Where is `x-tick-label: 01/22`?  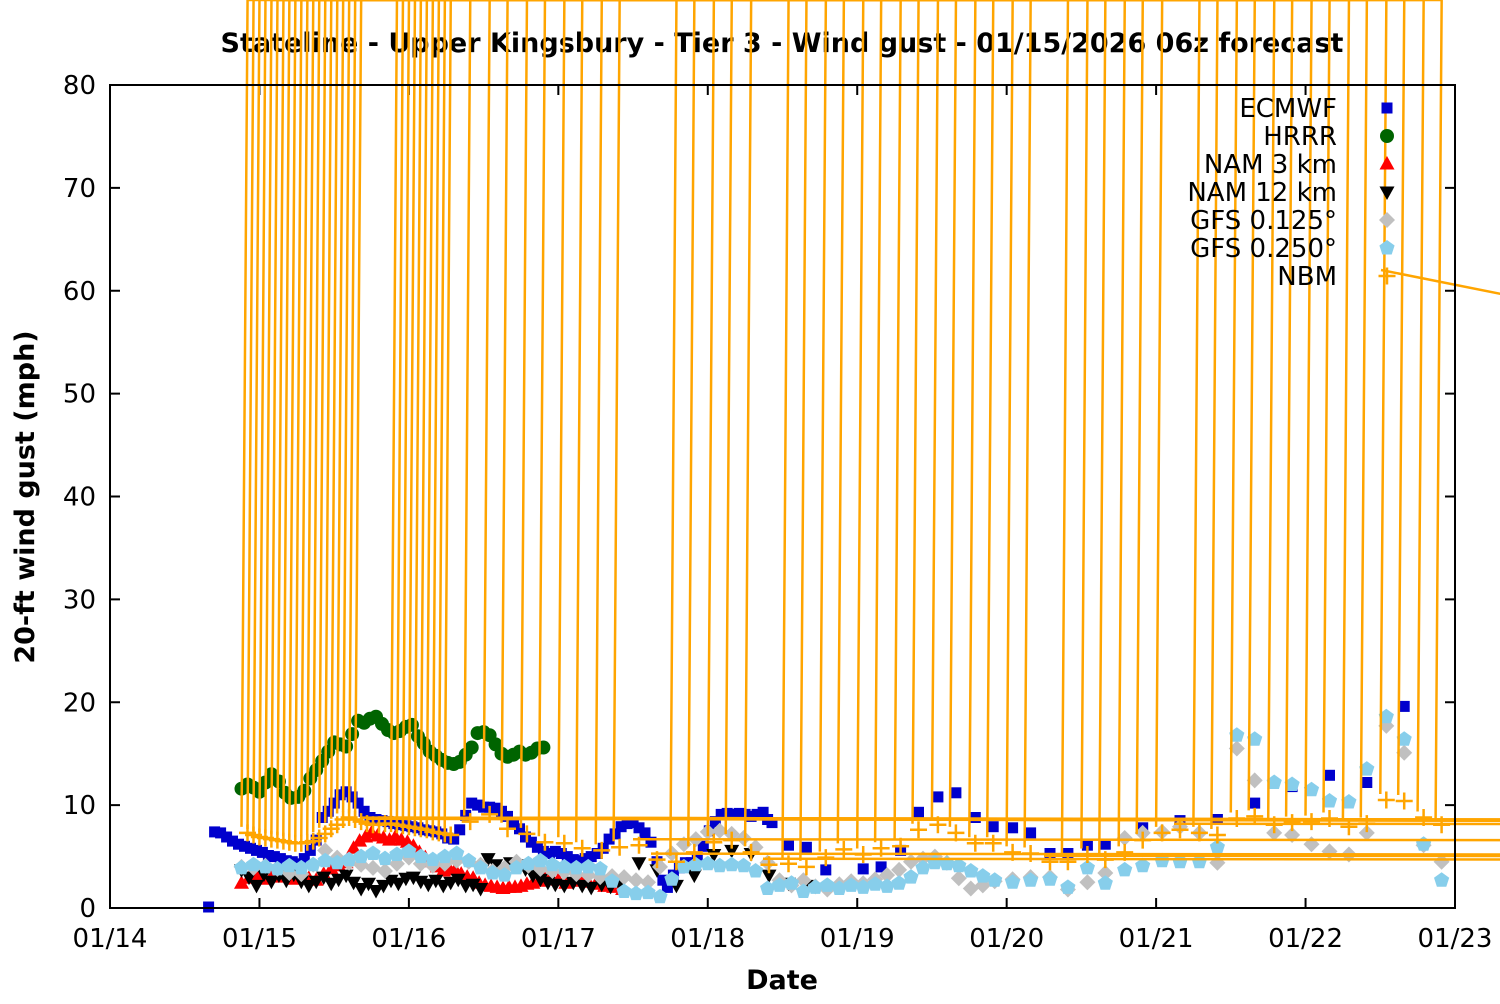
x-tick-label: 01/22 is located at coordinates (1305, 939).